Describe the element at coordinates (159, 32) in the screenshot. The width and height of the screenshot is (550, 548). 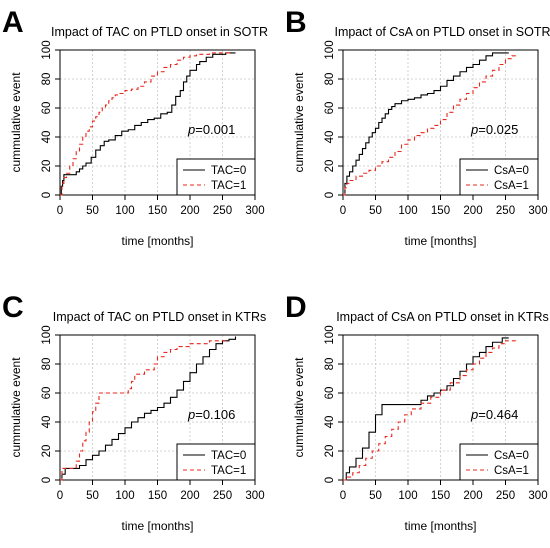
I see `chart-title: Impact of TAC on PTLD onset in SOTR` at that location.